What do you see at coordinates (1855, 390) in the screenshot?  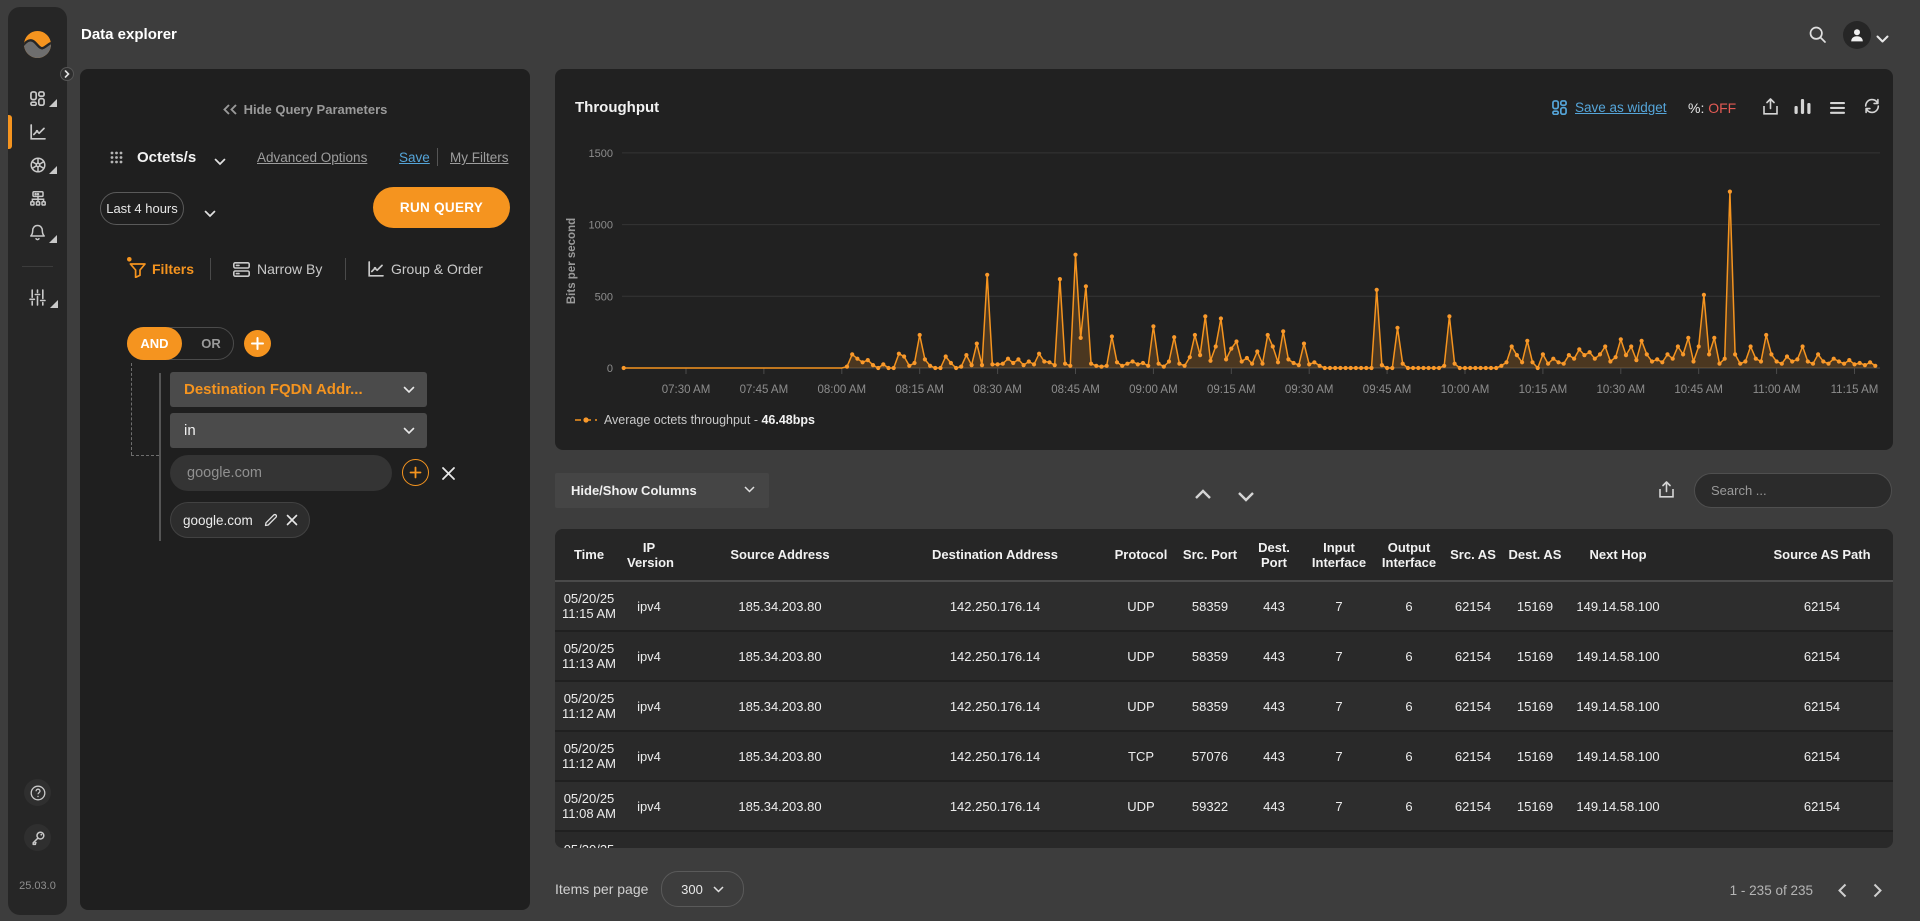 I see `svg-text: 11:15 AM` at bounding box center [1855, 390].